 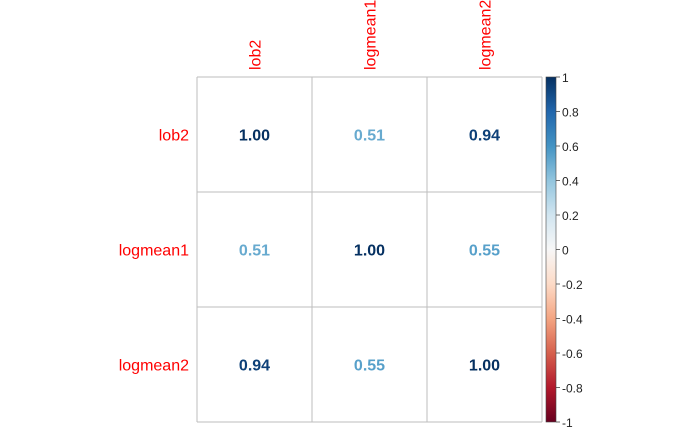 What do you see at coordinates (572, 354) in the screenshot?
I see `colorbar-tick-label: -0.6` at bounding box center [572, 354].